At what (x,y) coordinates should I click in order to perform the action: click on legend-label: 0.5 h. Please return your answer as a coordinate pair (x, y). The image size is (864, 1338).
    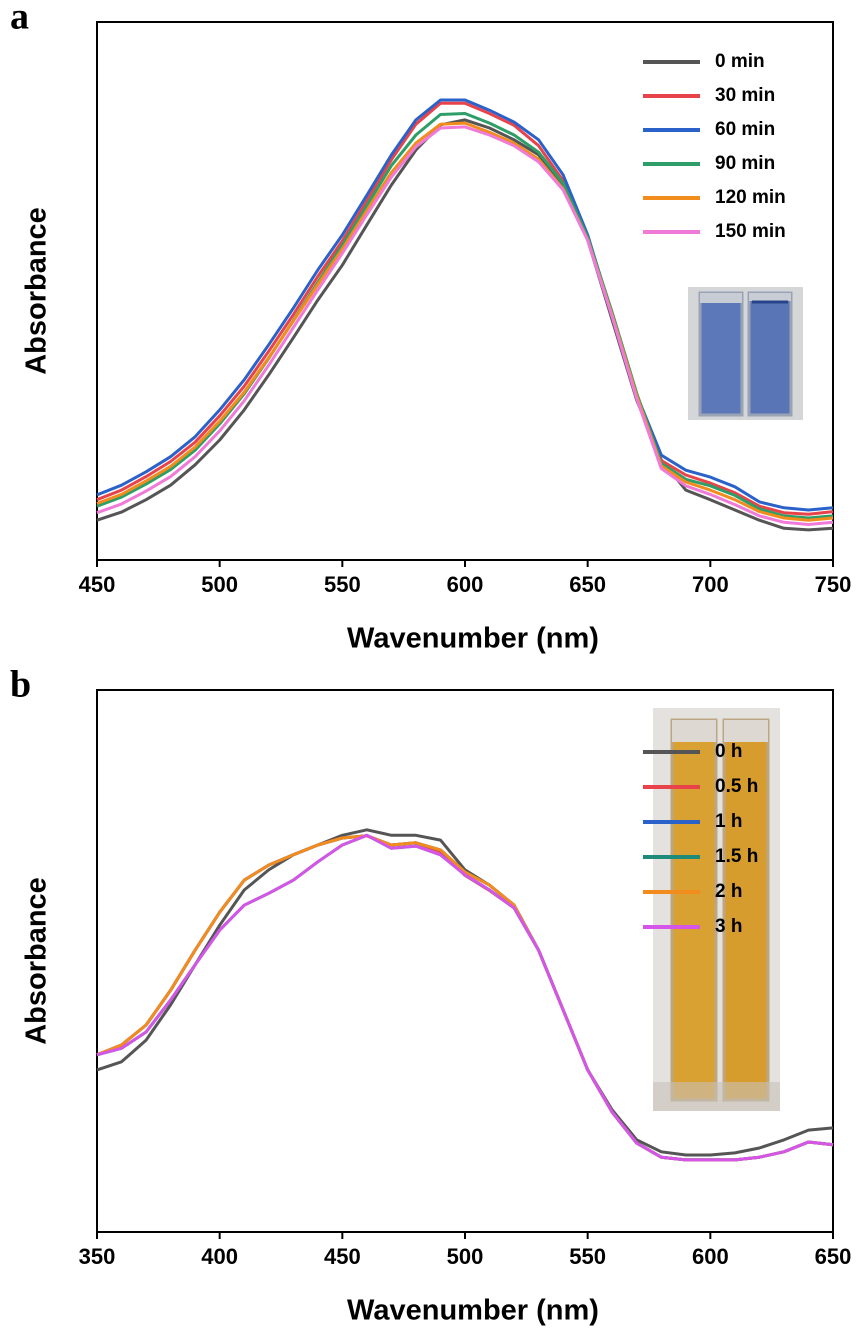
    Looking at the image, I should click on (736, 786).